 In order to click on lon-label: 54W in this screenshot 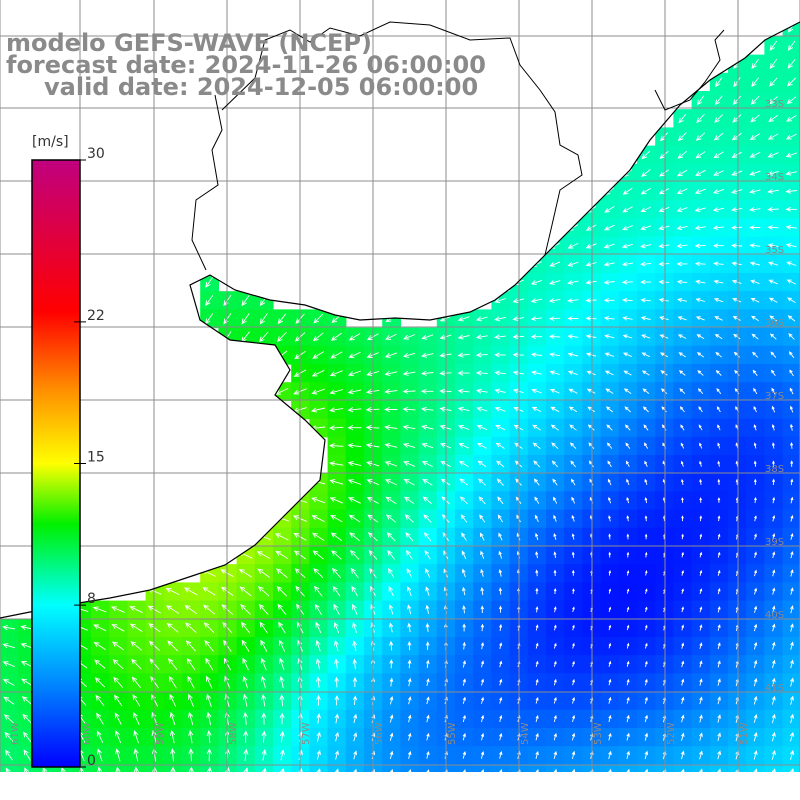, I will do `click(525, 733)`.